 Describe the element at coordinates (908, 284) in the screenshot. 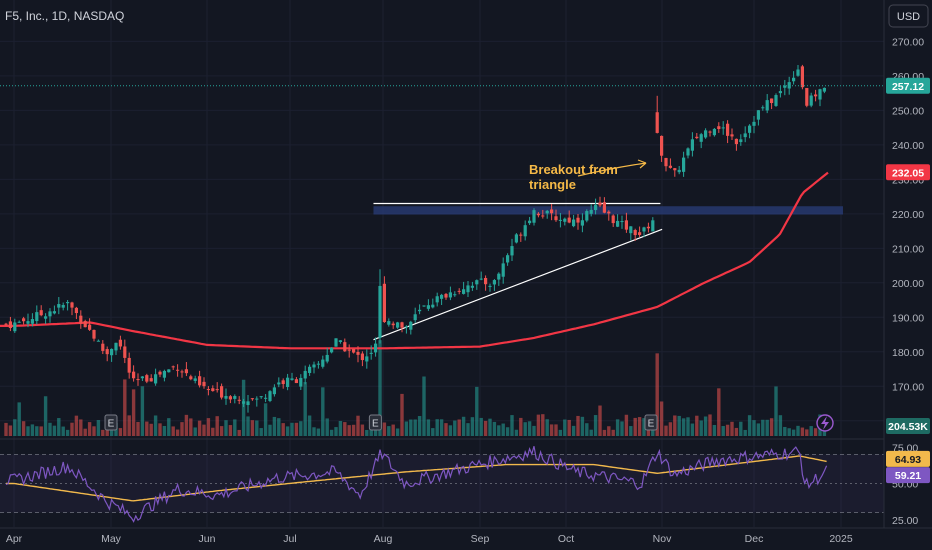

I see `price-tick-label: 200.00` at that location.